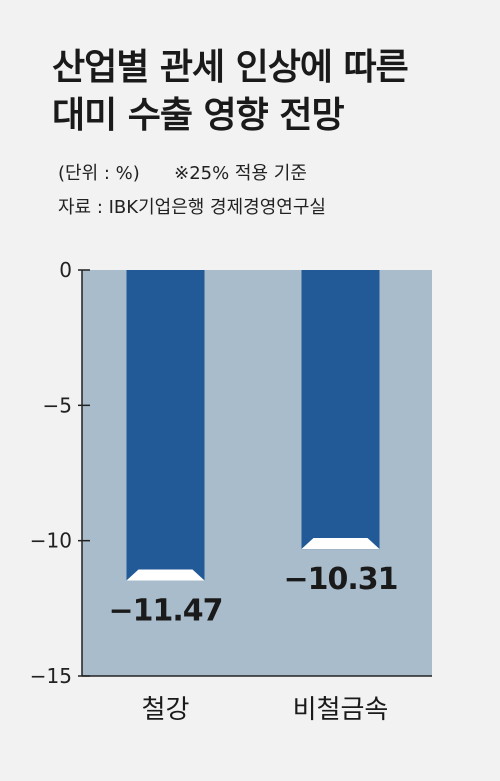 The image size is (500, 781). I want to click on source-label: 자료 : IBK기업은행 경제경영연구실, so click(192, 207).